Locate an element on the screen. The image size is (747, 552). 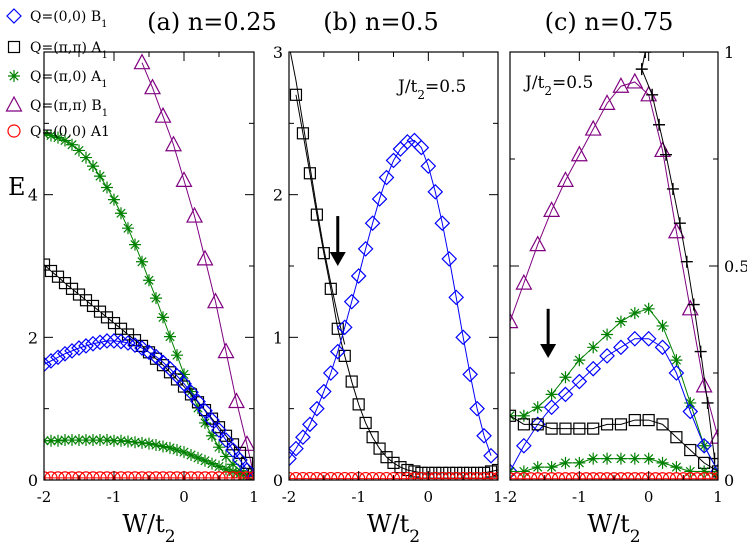
y-tick-label: 1 is located at coordinates (729, 52).